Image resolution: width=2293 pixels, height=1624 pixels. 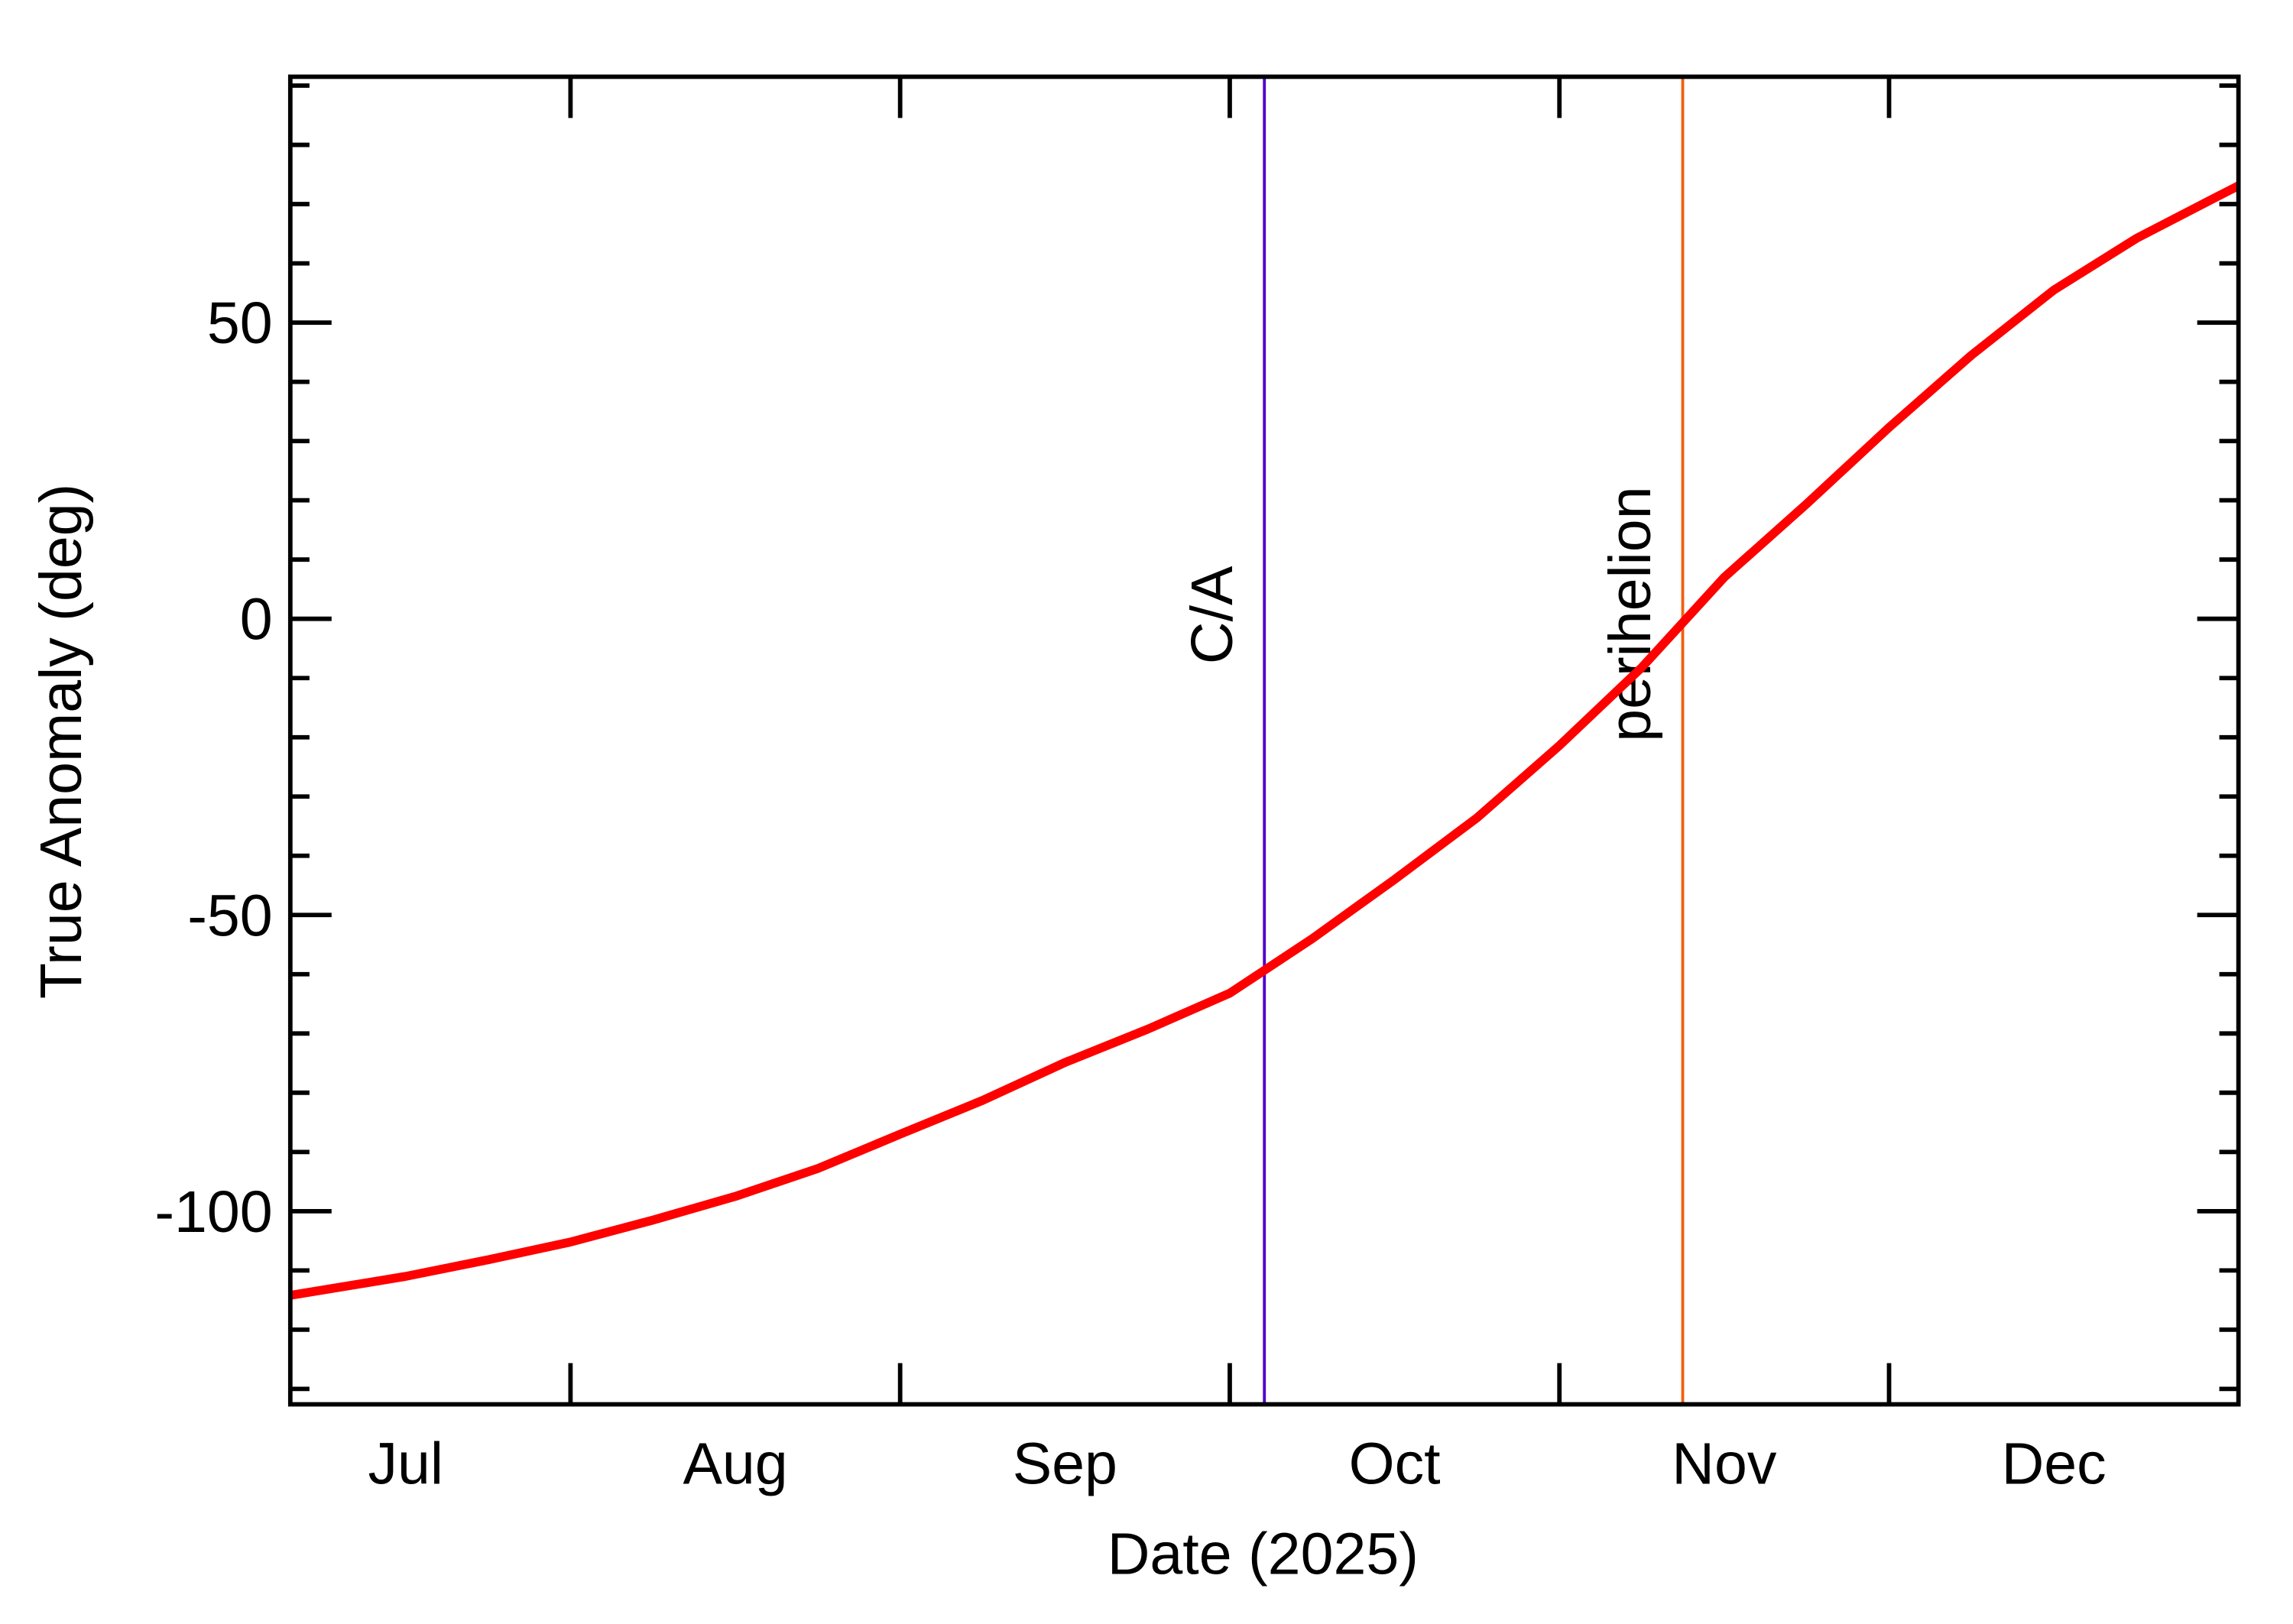 What do you see at coordinates (240, 323) in the screenshot?
I see `y-tick-label: 50` at bounding box center [240, 323].